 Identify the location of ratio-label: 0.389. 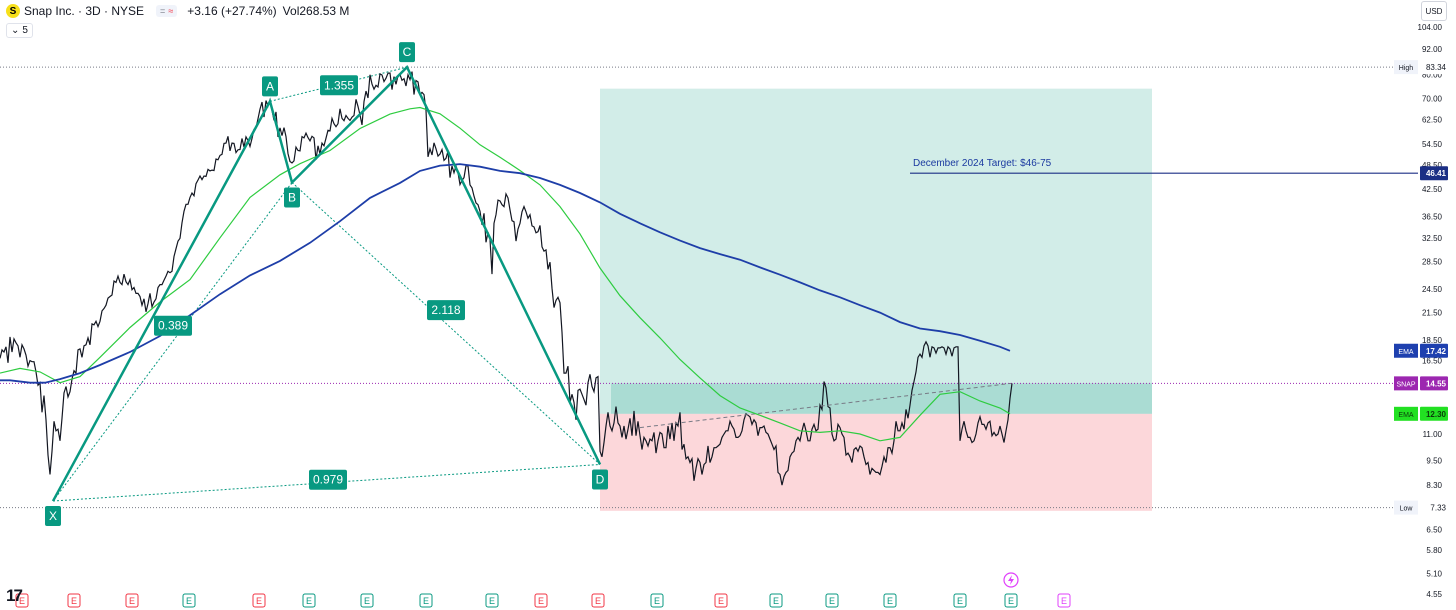
(173, 326).